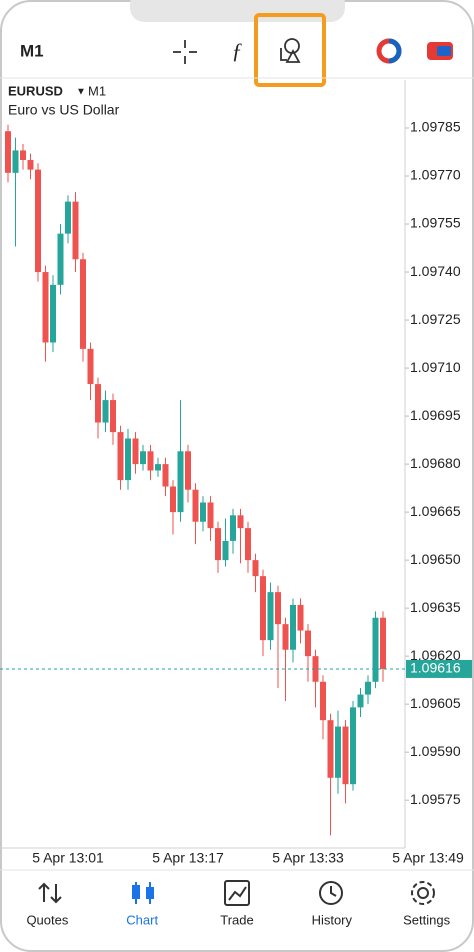 This screenshot has width=474, height=952. What do you see at coordinates (440, 51) in the screenshot?
I see `trade-icon` at bounding box center [440, 51].